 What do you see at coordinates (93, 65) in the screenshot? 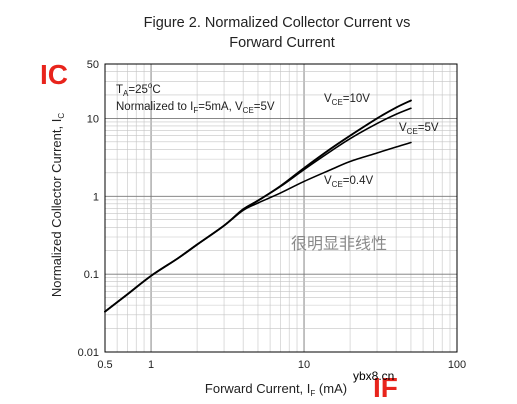
I see `y-tick-label: 50` at bounding box center [93, 65].